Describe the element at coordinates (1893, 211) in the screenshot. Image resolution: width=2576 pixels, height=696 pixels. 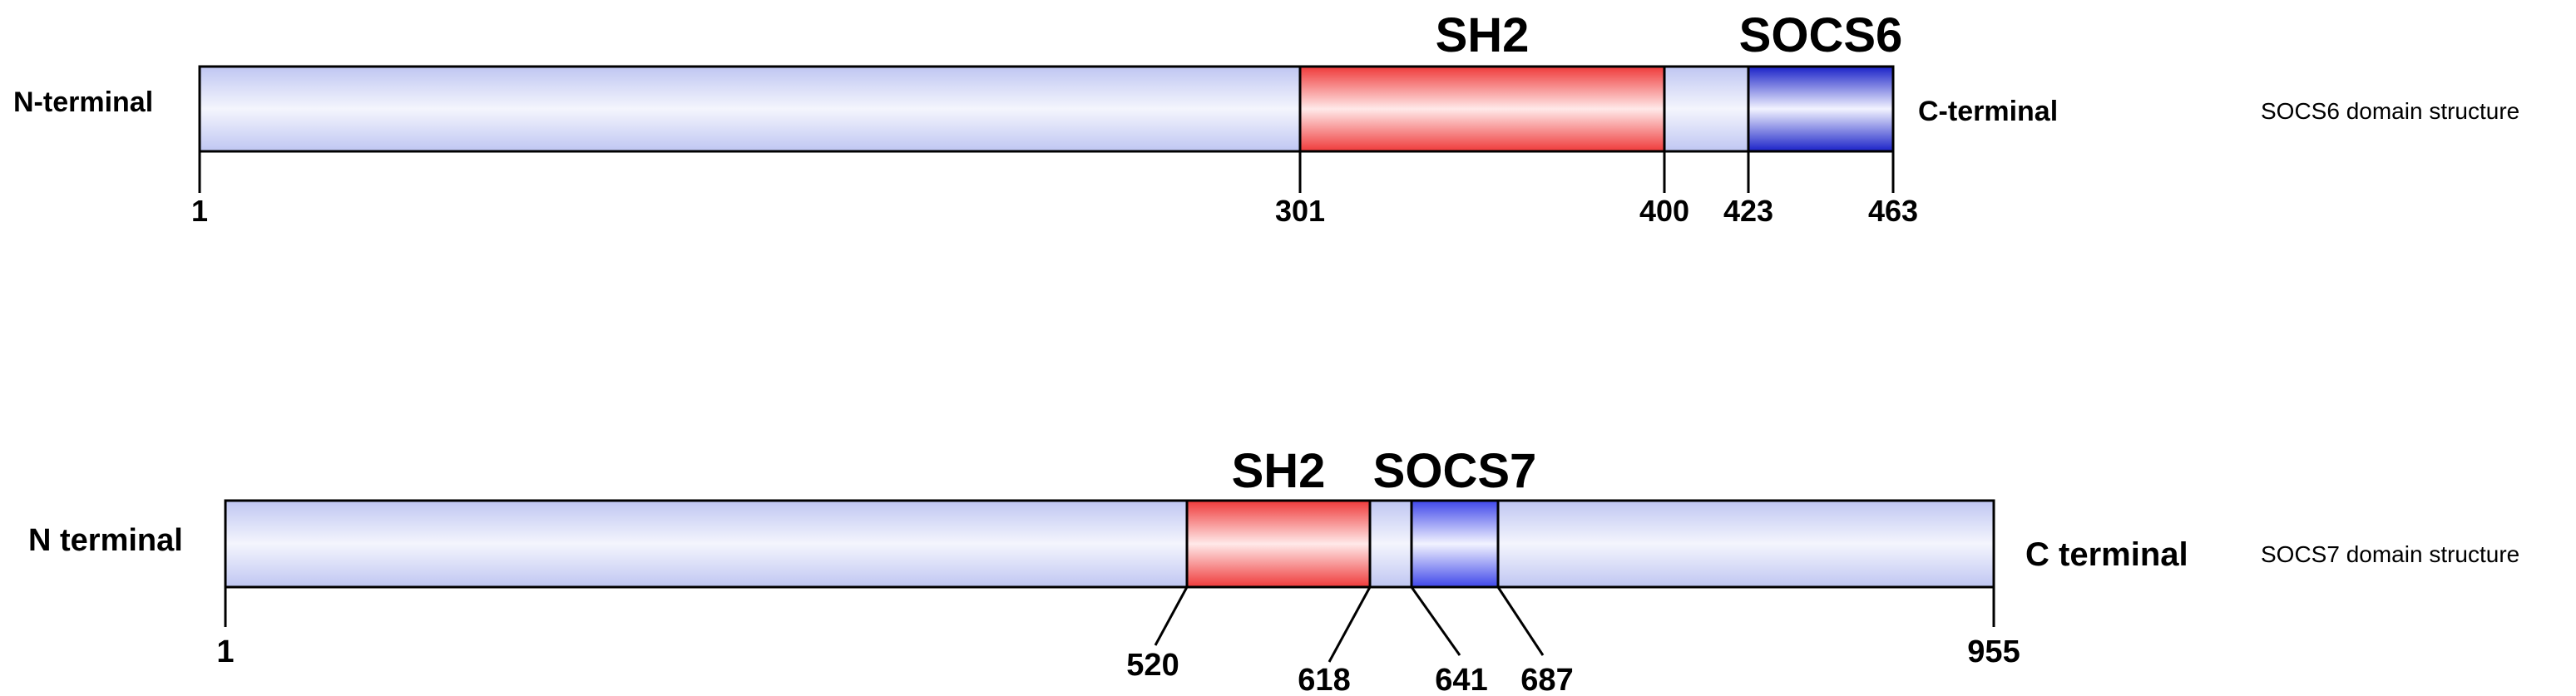
I see `socs6-tick-label-463: 463` at that location.